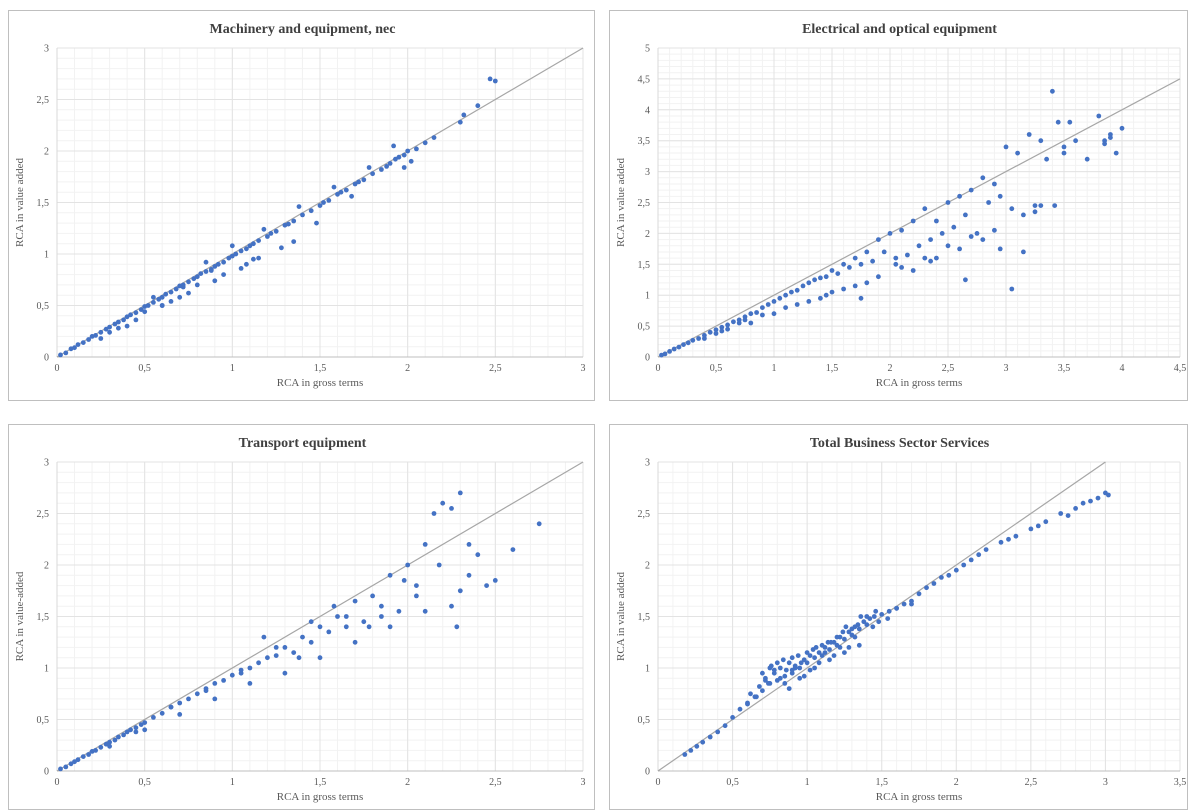 The height and width of the screenshot is (811, 1188). Describe the element at coordinates (647, 234) in the screenshot. I see `y-tick-label: 2` at that location.